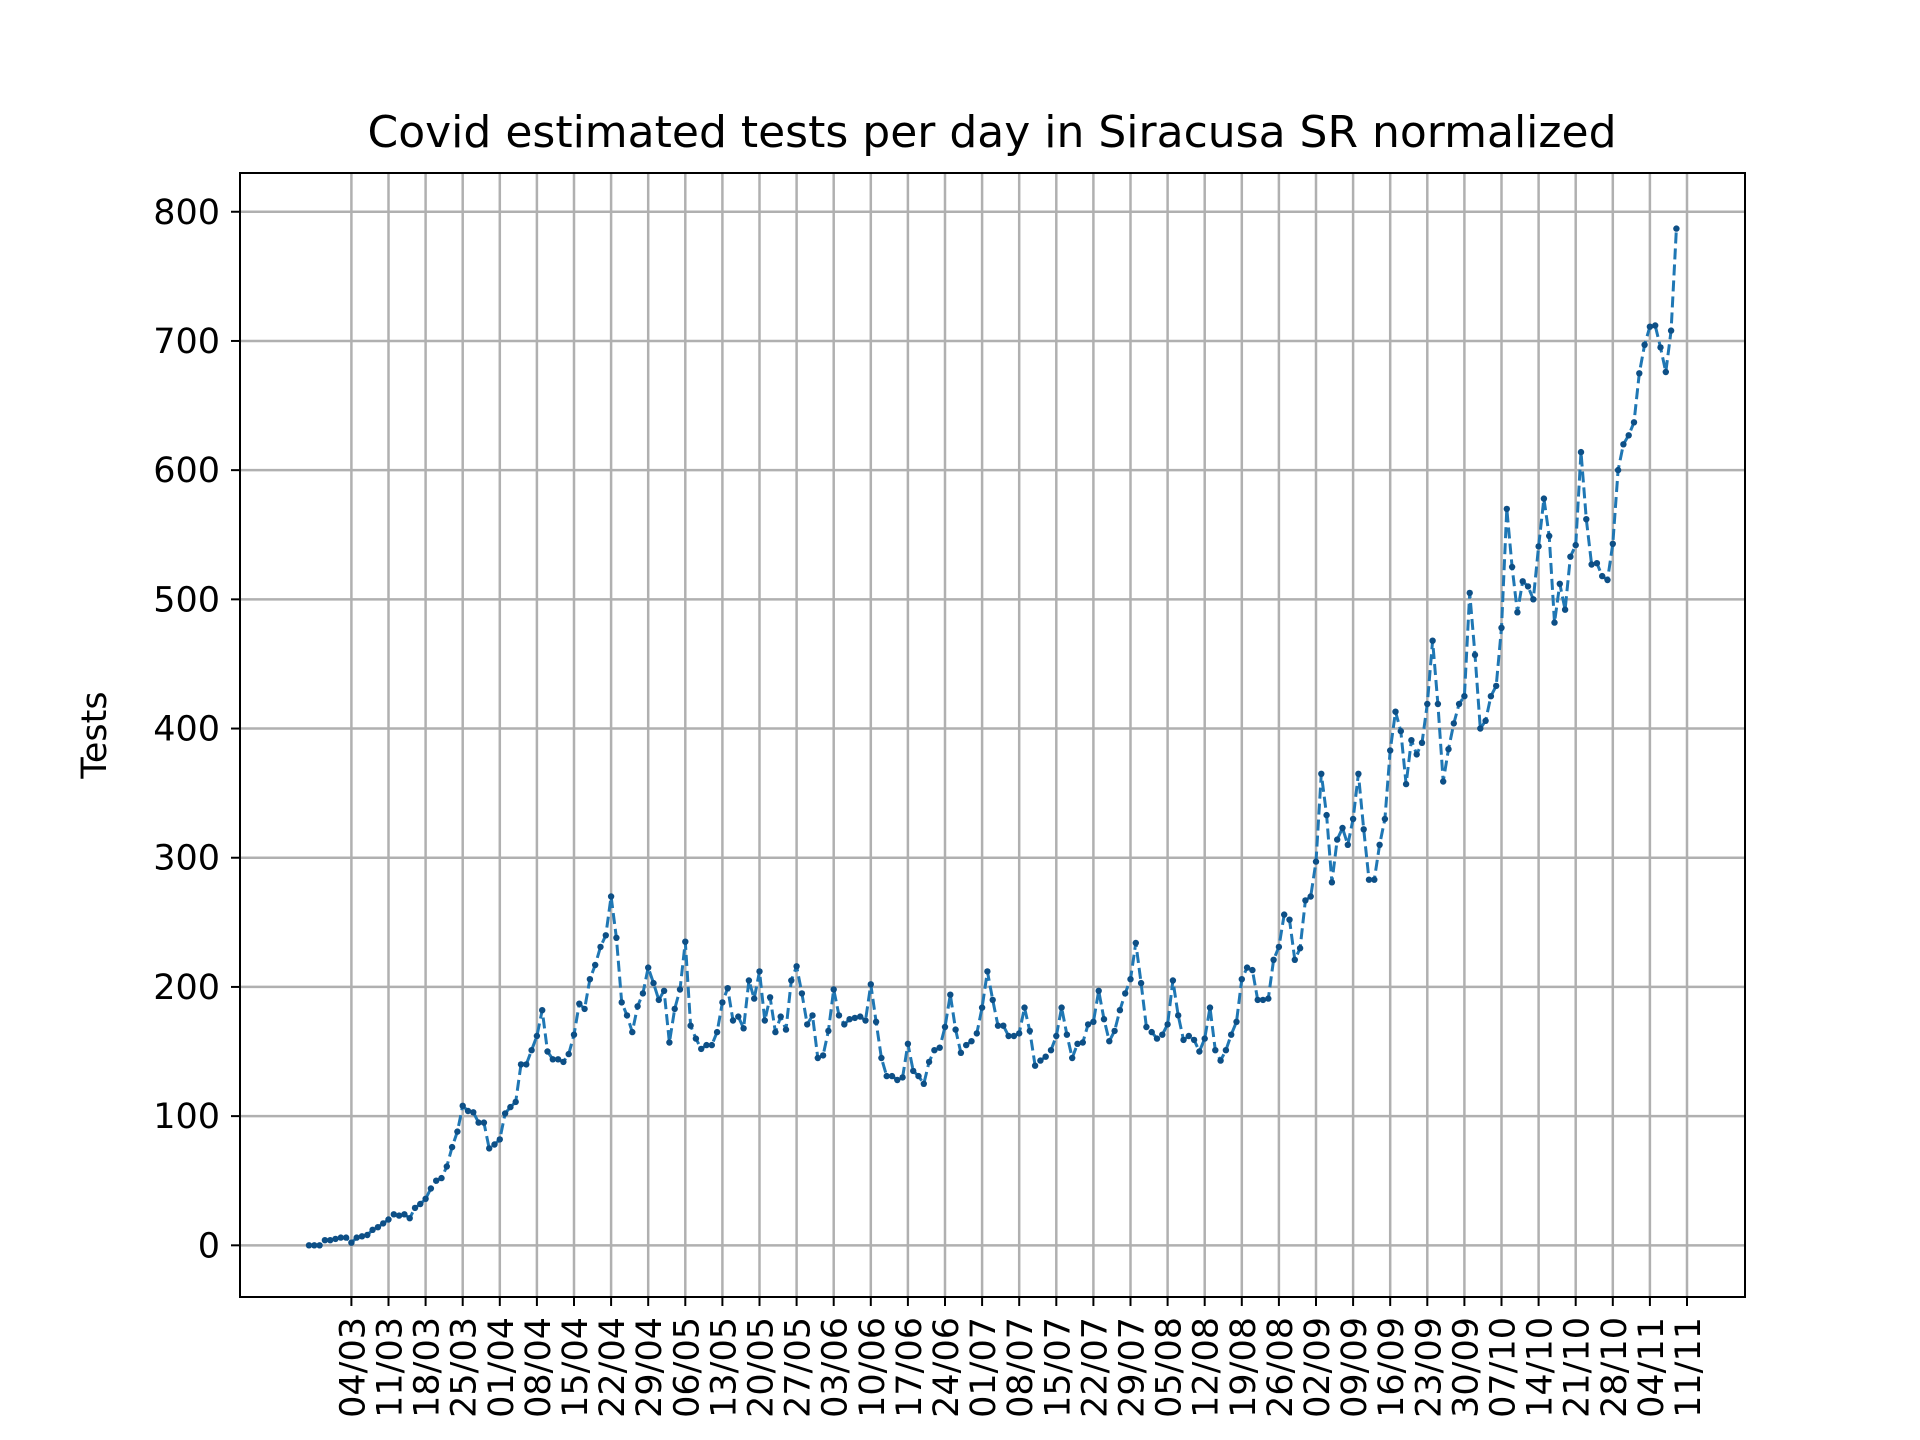  I want to click on x-tick-label: 20/05, so click(762, 1367).